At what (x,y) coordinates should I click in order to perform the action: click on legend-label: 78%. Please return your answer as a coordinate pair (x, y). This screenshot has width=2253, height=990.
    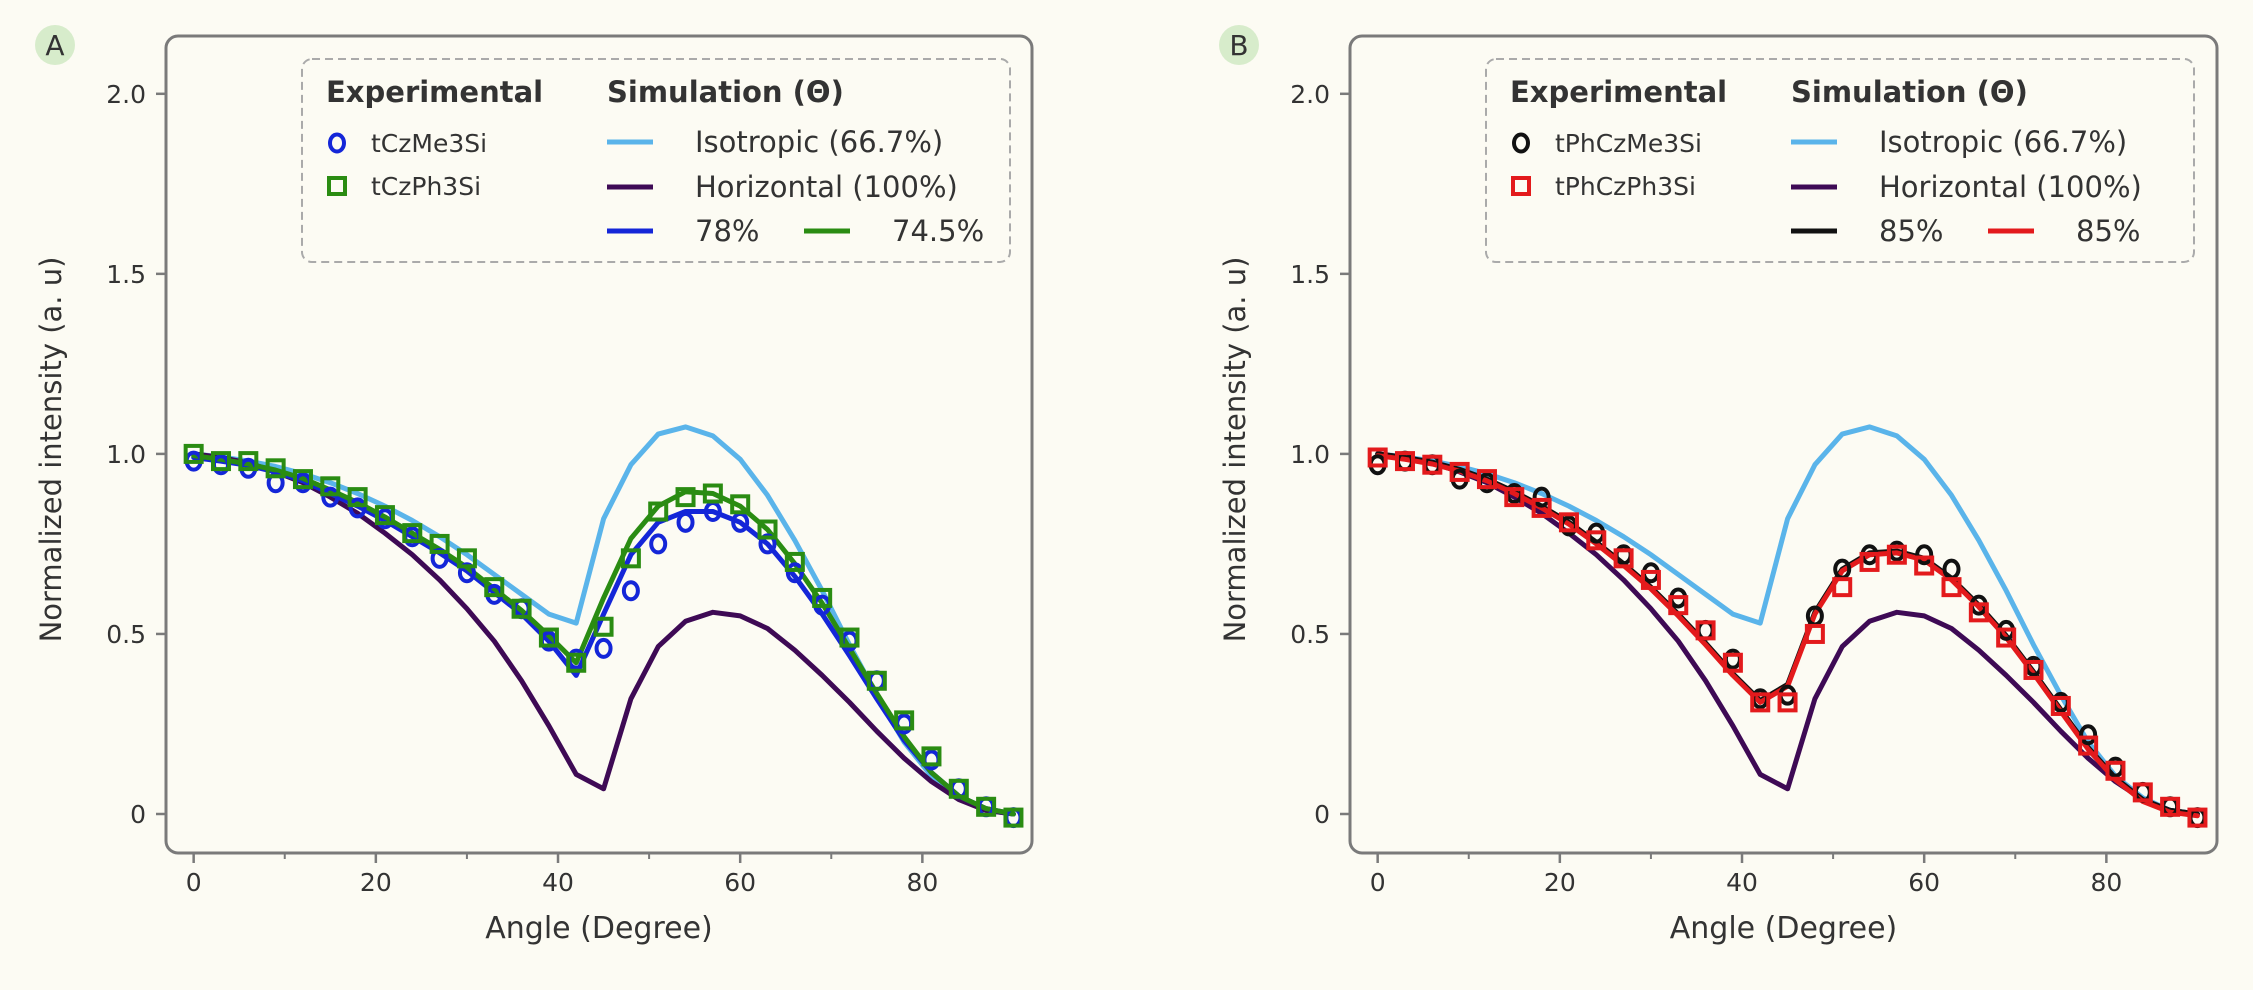
    Looking at the image, I should click on (727, 231).